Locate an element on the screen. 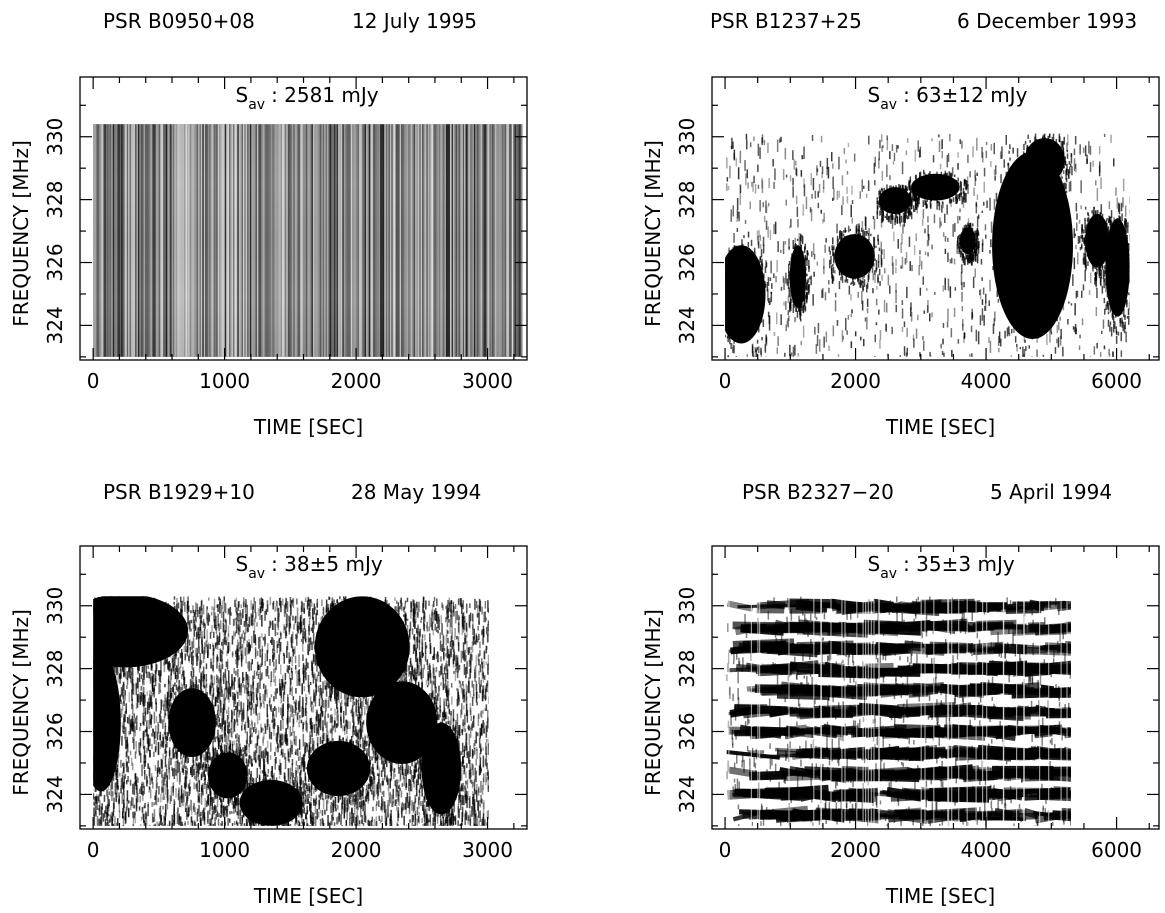 The height and width of the screenshot is (913, 1165). mean-flux-annotation: Sav : 63±12 mJy is located at coordinates (948, 98).